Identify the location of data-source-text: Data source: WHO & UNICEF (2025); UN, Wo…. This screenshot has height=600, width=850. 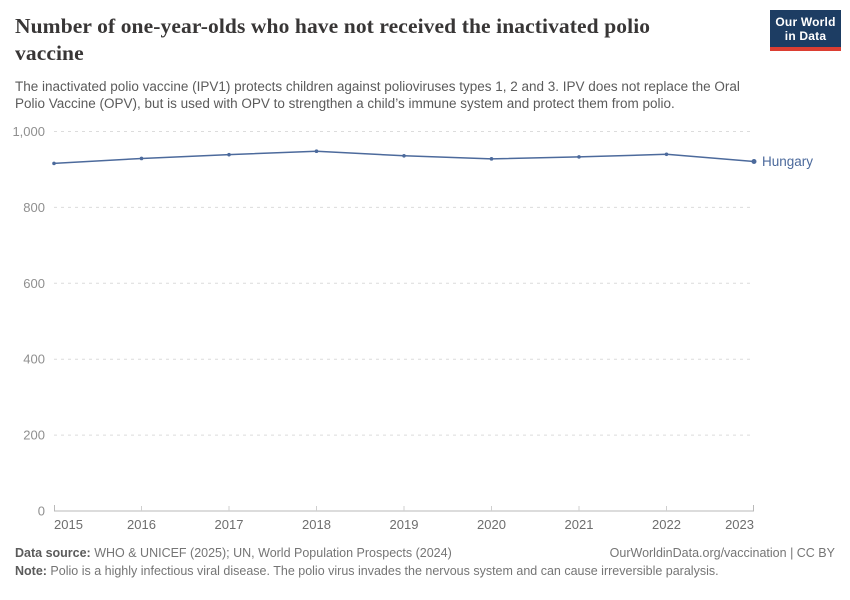
(233, 553).